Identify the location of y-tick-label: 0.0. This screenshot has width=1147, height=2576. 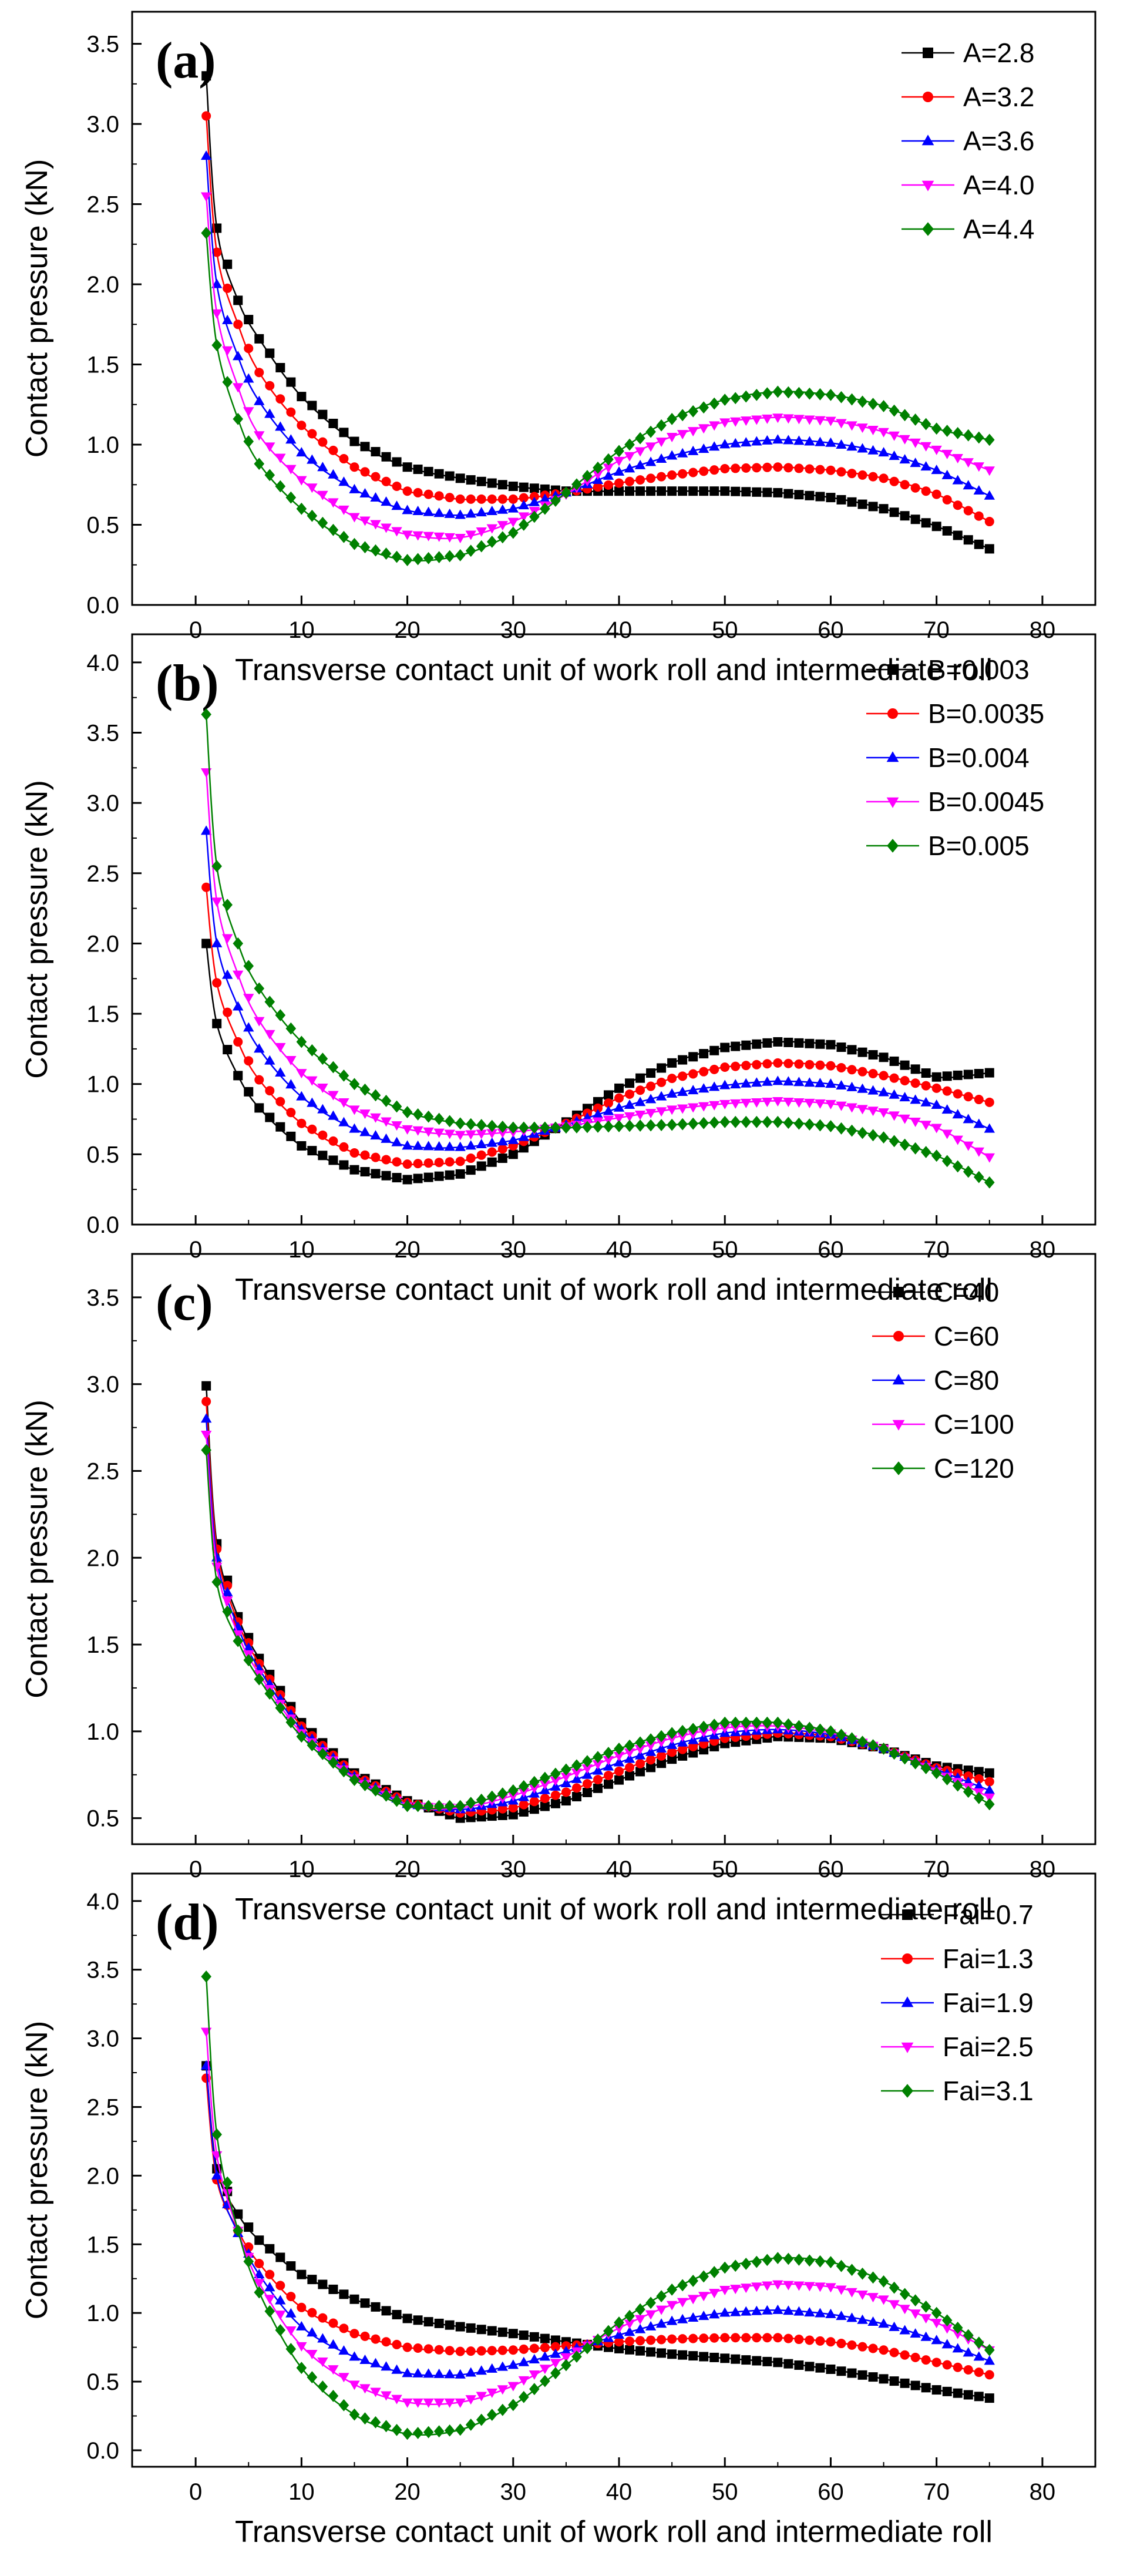
(102, 605).